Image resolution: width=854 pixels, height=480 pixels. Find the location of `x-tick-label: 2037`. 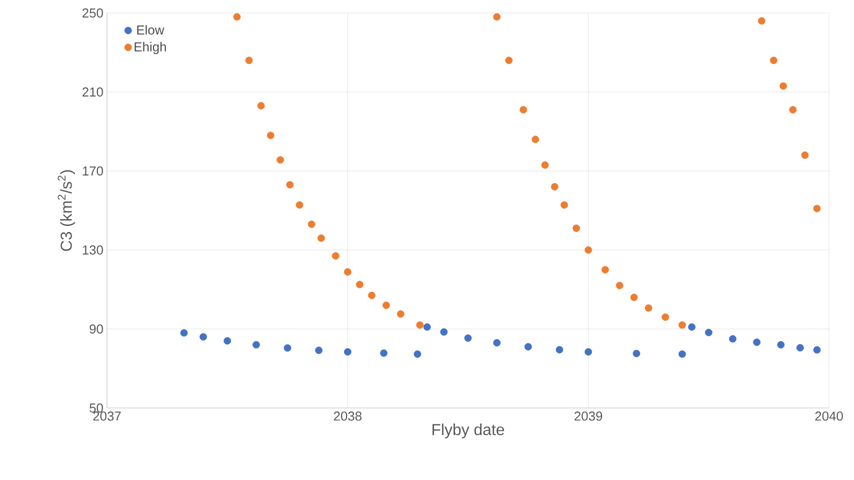

x-tick-label: 2037 is located at coordinates (107, 416).